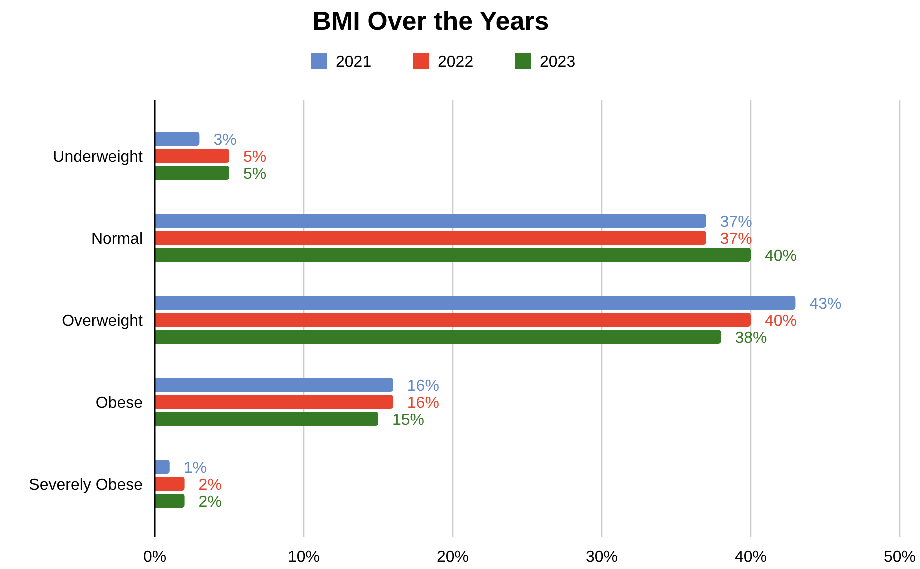 The image size is (920, 569). Describe the element at coordinates (431, 21) in the screenshot. I see `chart-title: BMI Over the Years` at that location.